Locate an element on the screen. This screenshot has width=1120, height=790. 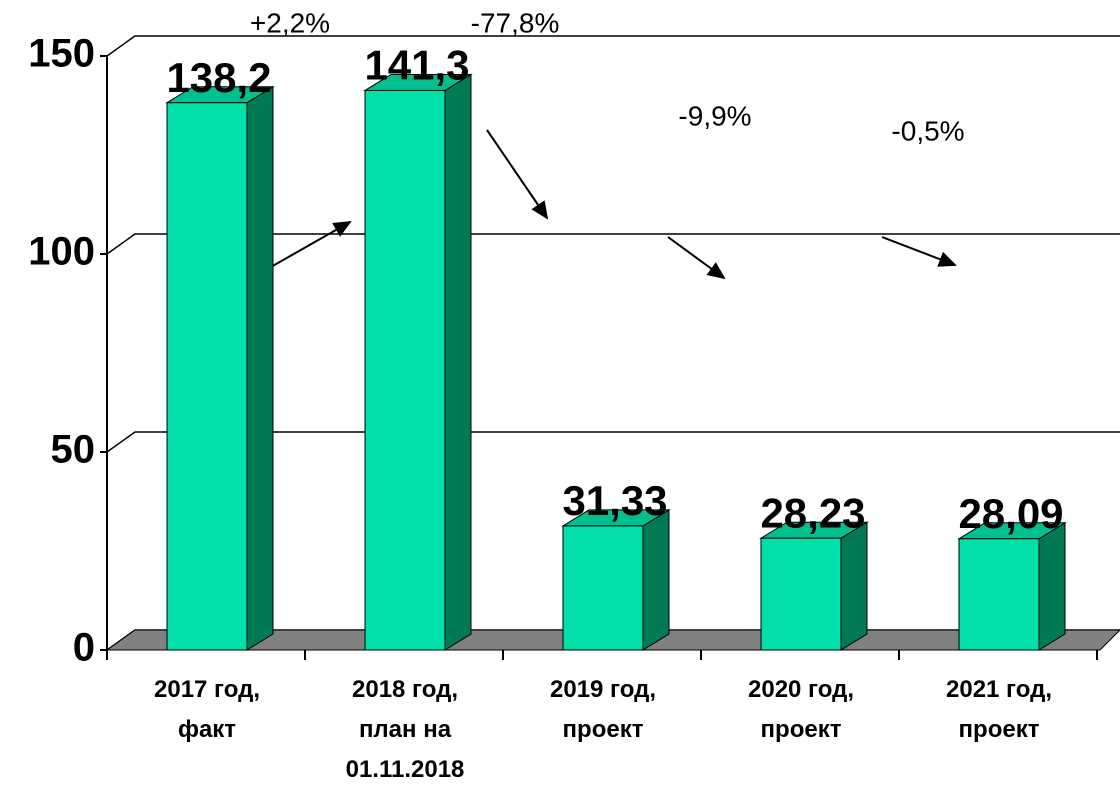
x-tick-label: 2018 год, план на 01.11.2018 is located at coordinates (405, 729).